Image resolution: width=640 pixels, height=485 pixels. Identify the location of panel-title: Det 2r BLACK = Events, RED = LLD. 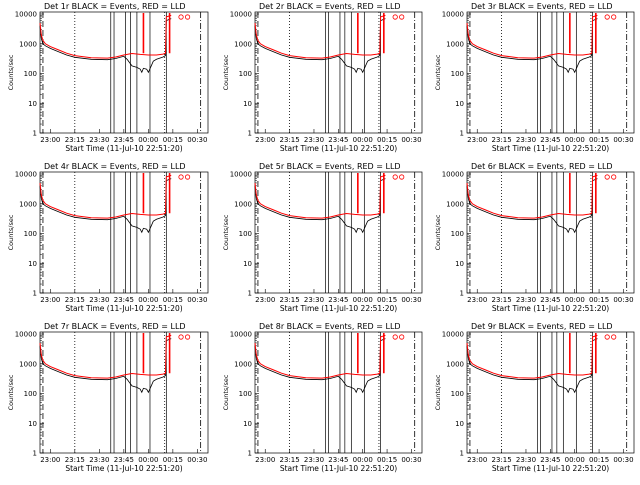
(330, 6).